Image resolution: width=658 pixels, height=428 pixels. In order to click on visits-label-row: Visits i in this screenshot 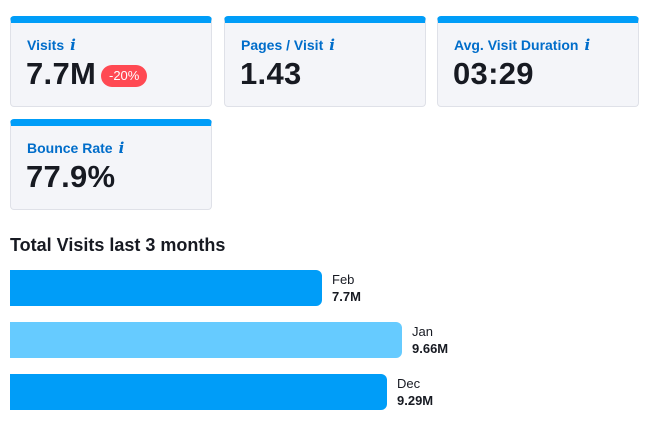, I will do `click(51, 45)`.